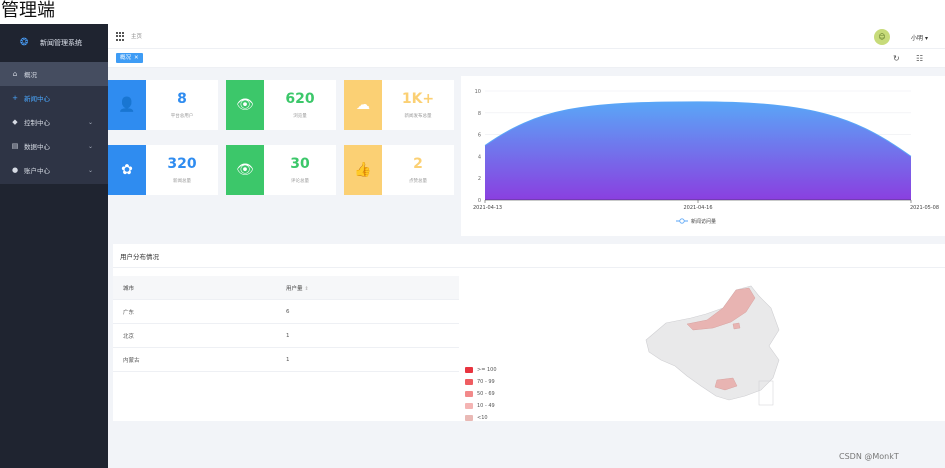 Image resolution: width=945 pixels, height=468 pixels. Describe the element at coordinates (300, 99) in the screenshot. I see `stat-value: 620` at that location.